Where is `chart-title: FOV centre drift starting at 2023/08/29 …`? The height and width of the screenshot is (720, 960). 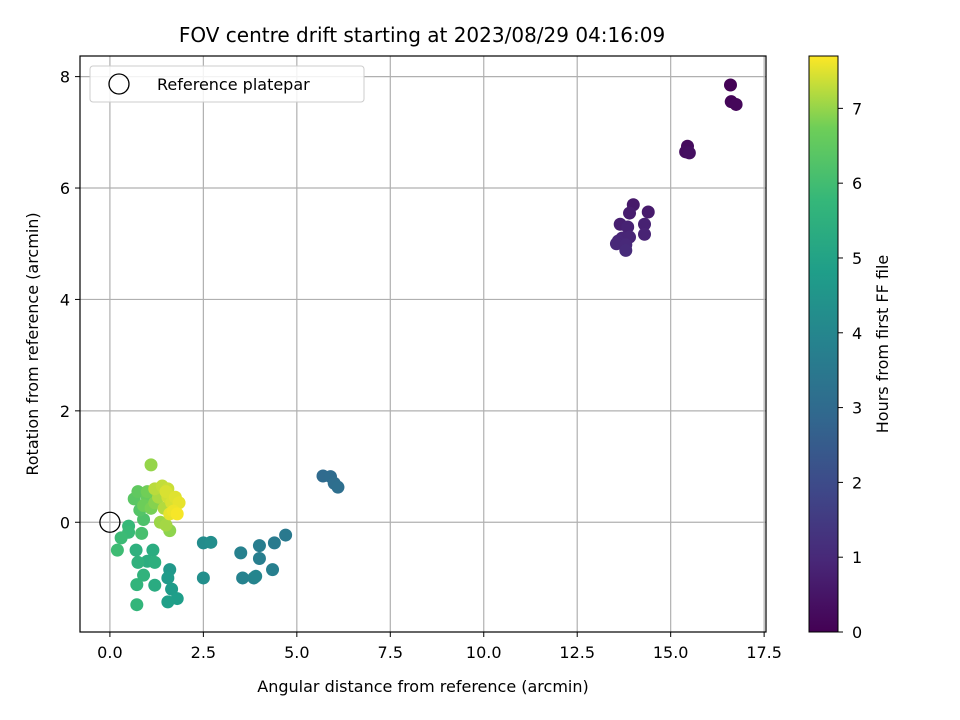
chart-title: FOV centre drift starting at 2023/08/29 … is located at coordinates (422, 35).